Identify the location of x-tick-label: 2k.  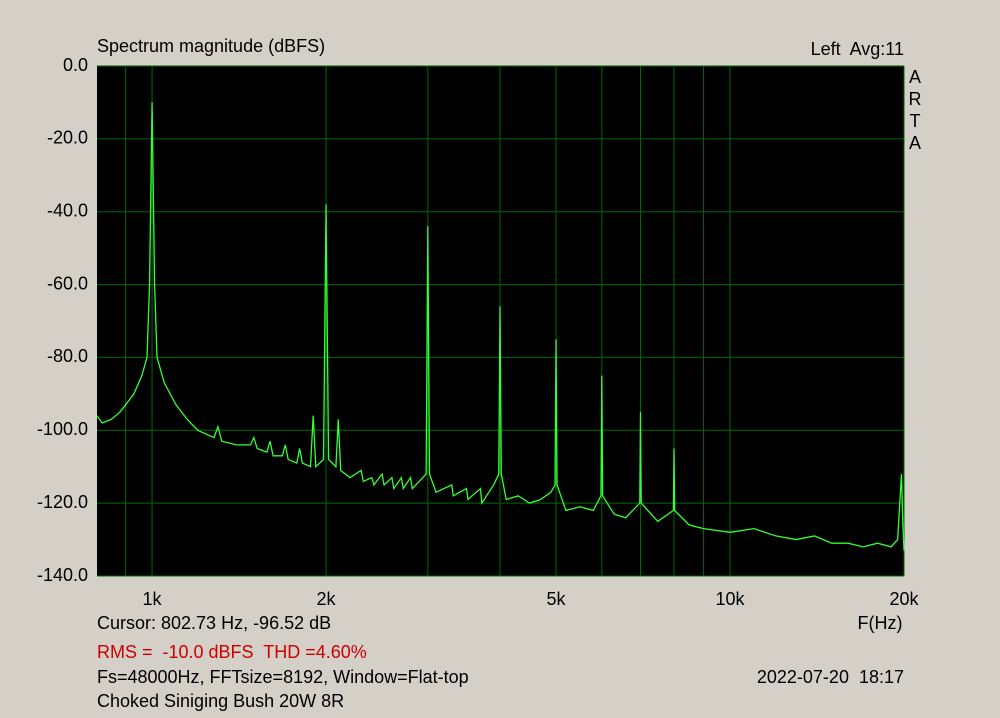
(327, 599).